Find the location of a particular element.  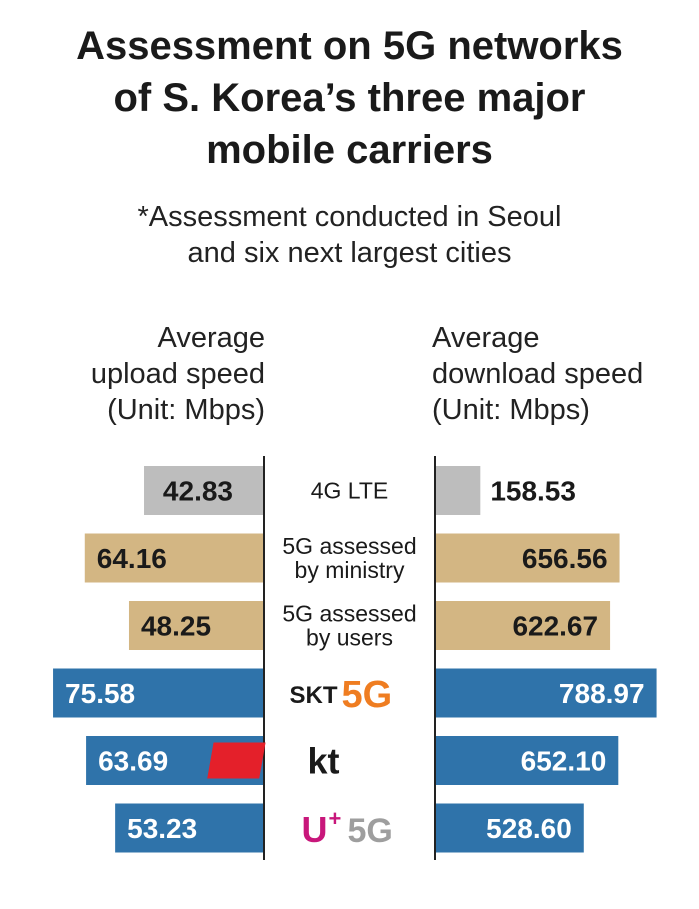

category-label: by ministry is located at coordinates (350, 570).